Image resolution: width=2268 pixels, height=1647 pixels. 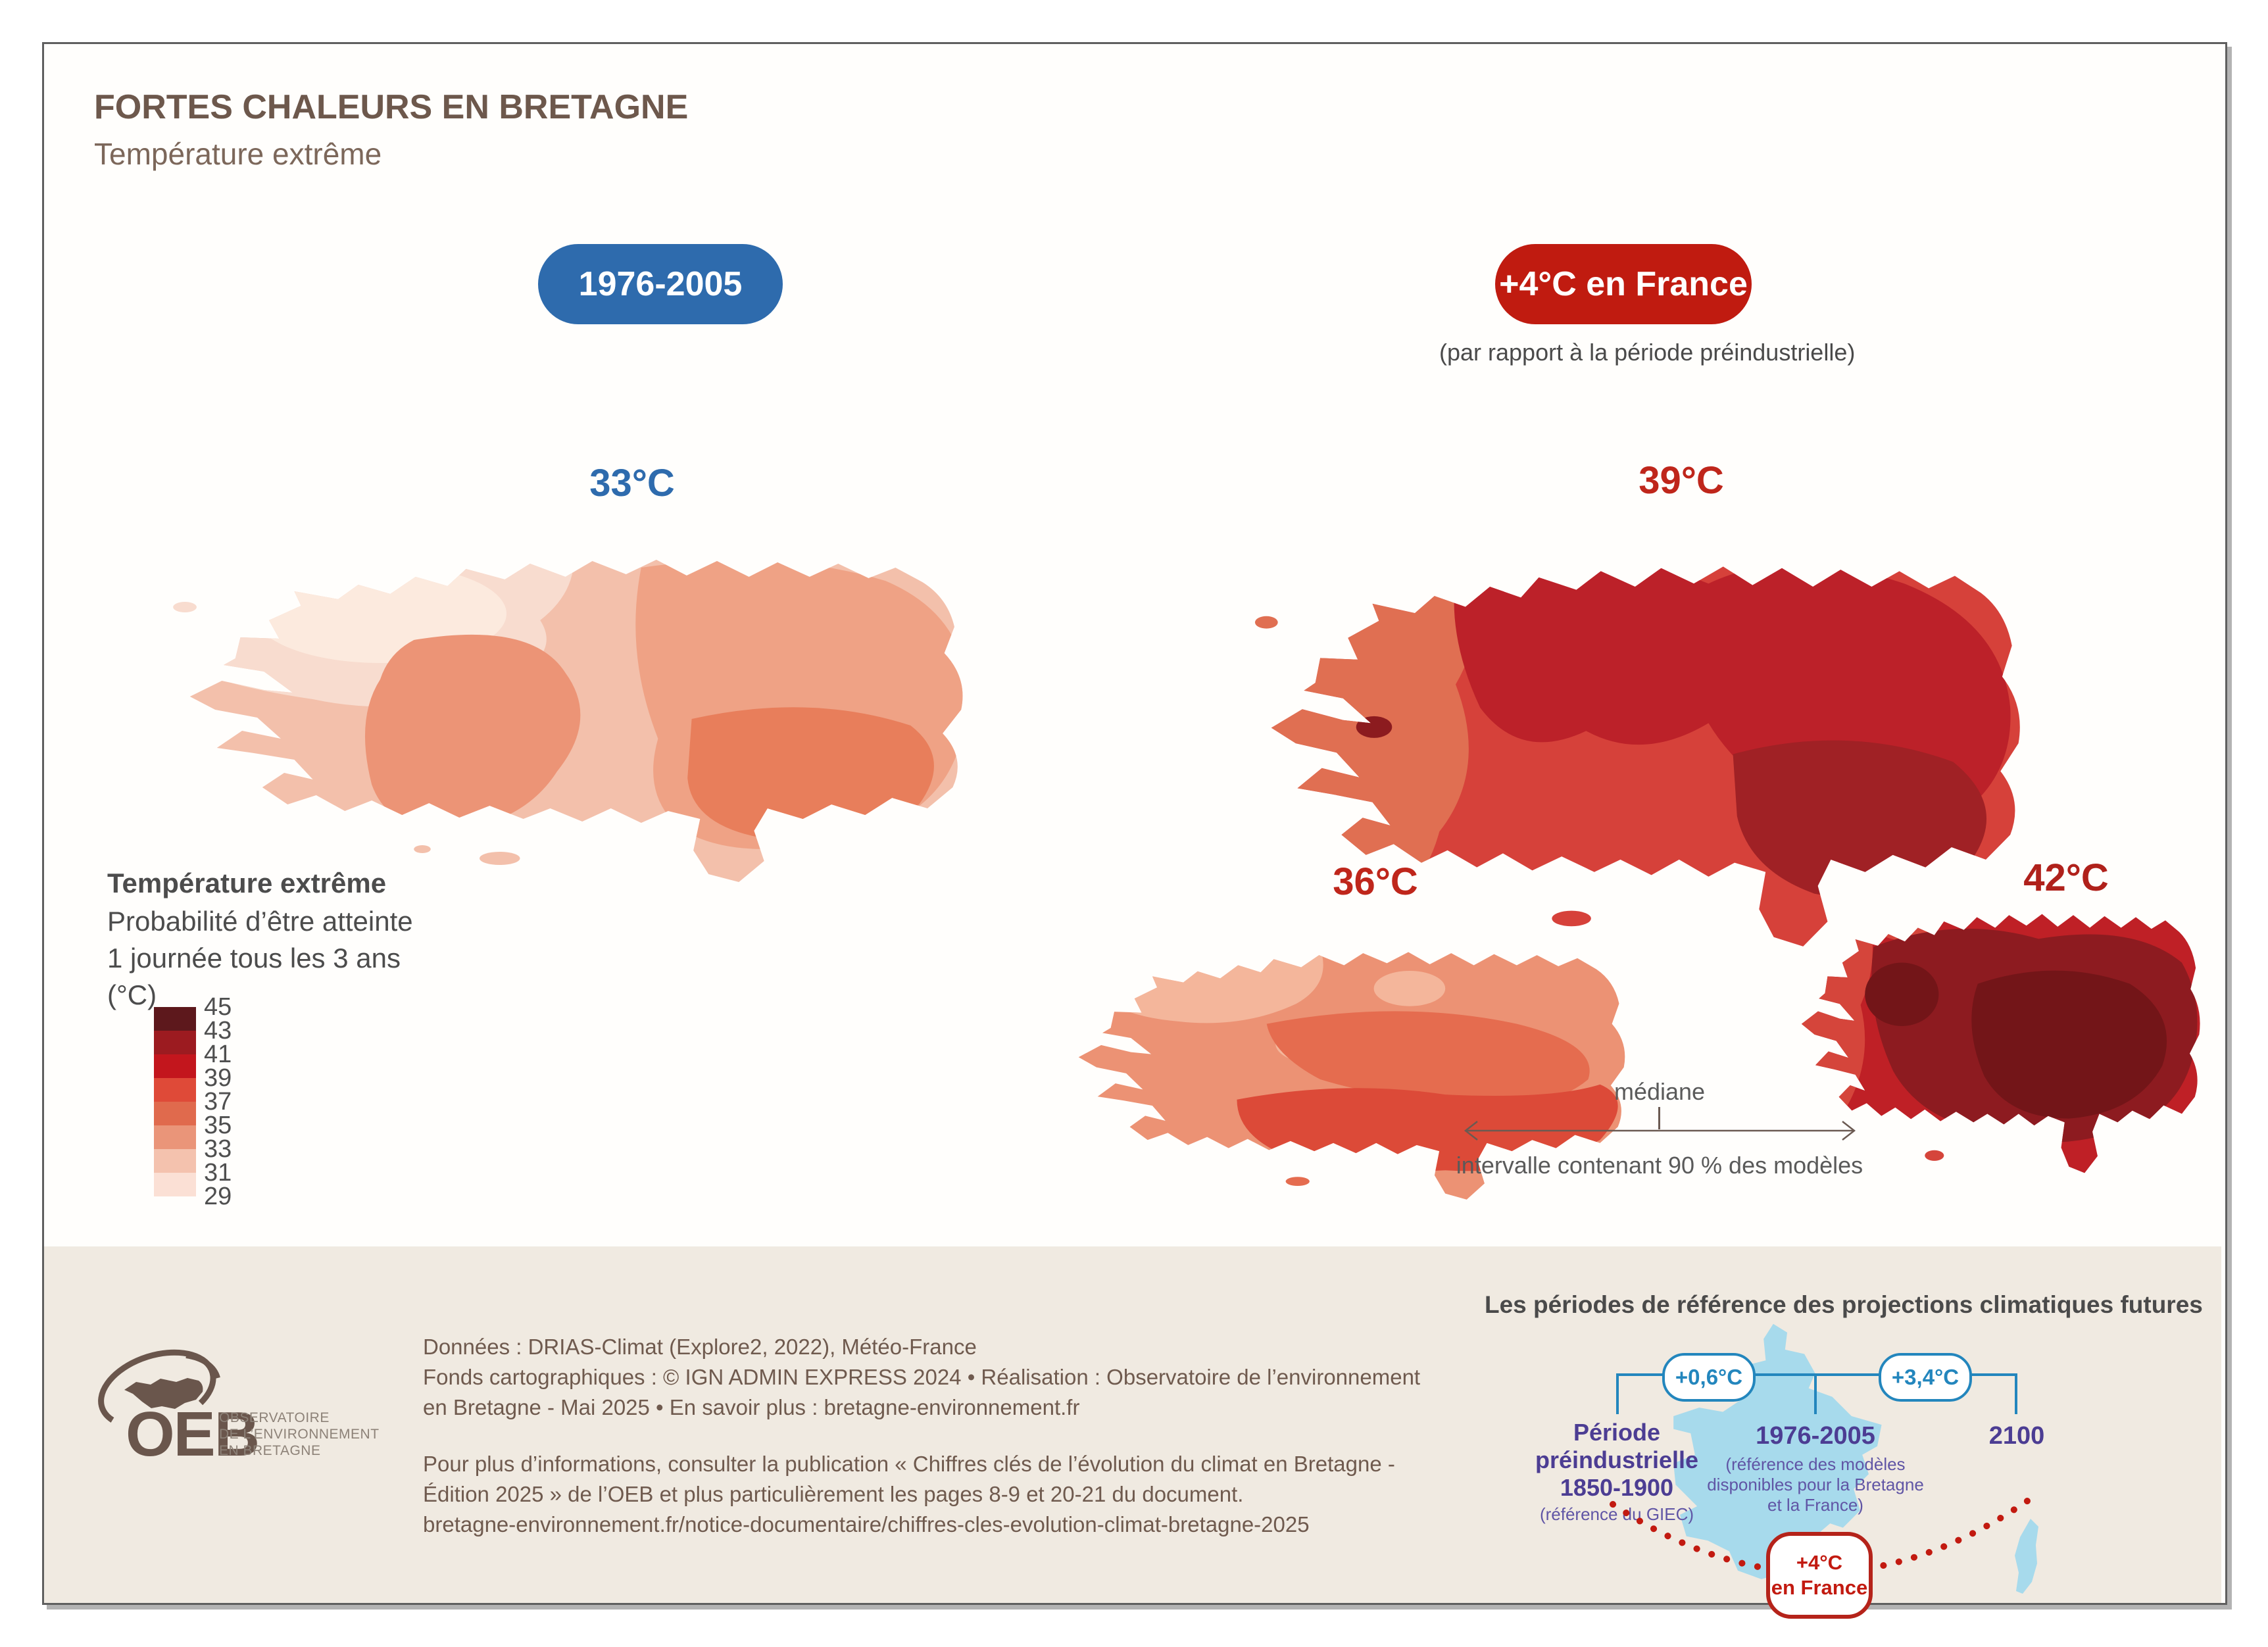 I want to click on future-high-temp-label: 42°C, so click(x=2066, y=877).